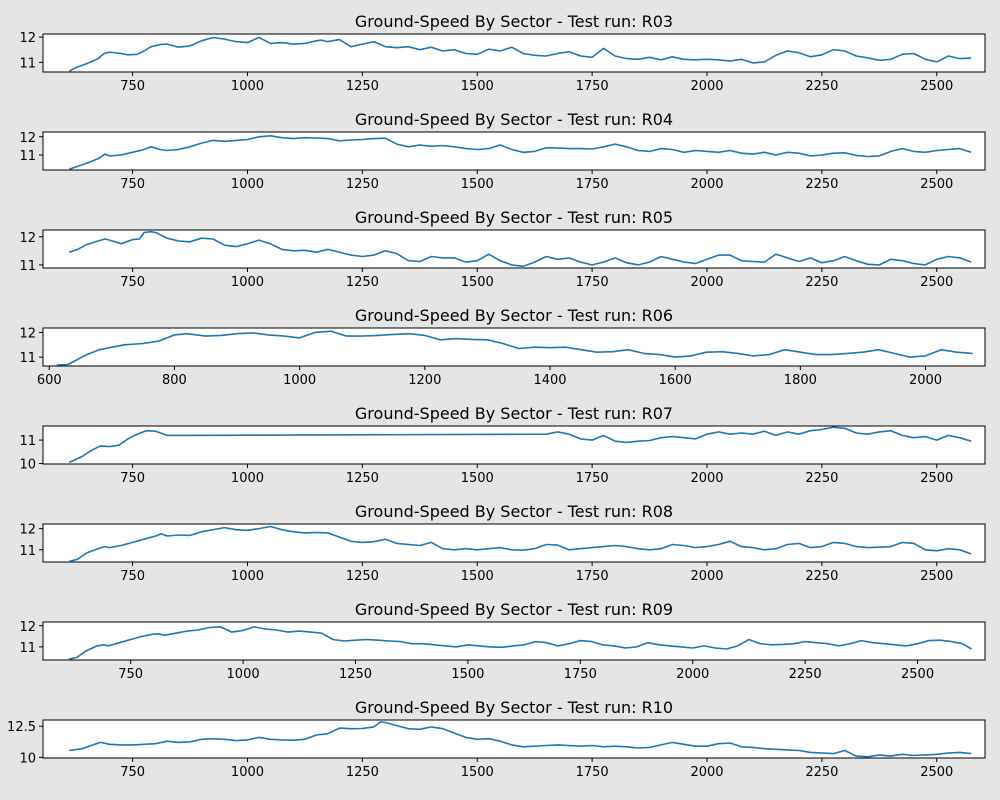 The height and width of the screenshot is (800, 1000). What do you see at coordinates (49, 380) in the screenshot?
I see `x-tick-label: 600` at bounding box center [49, 380].